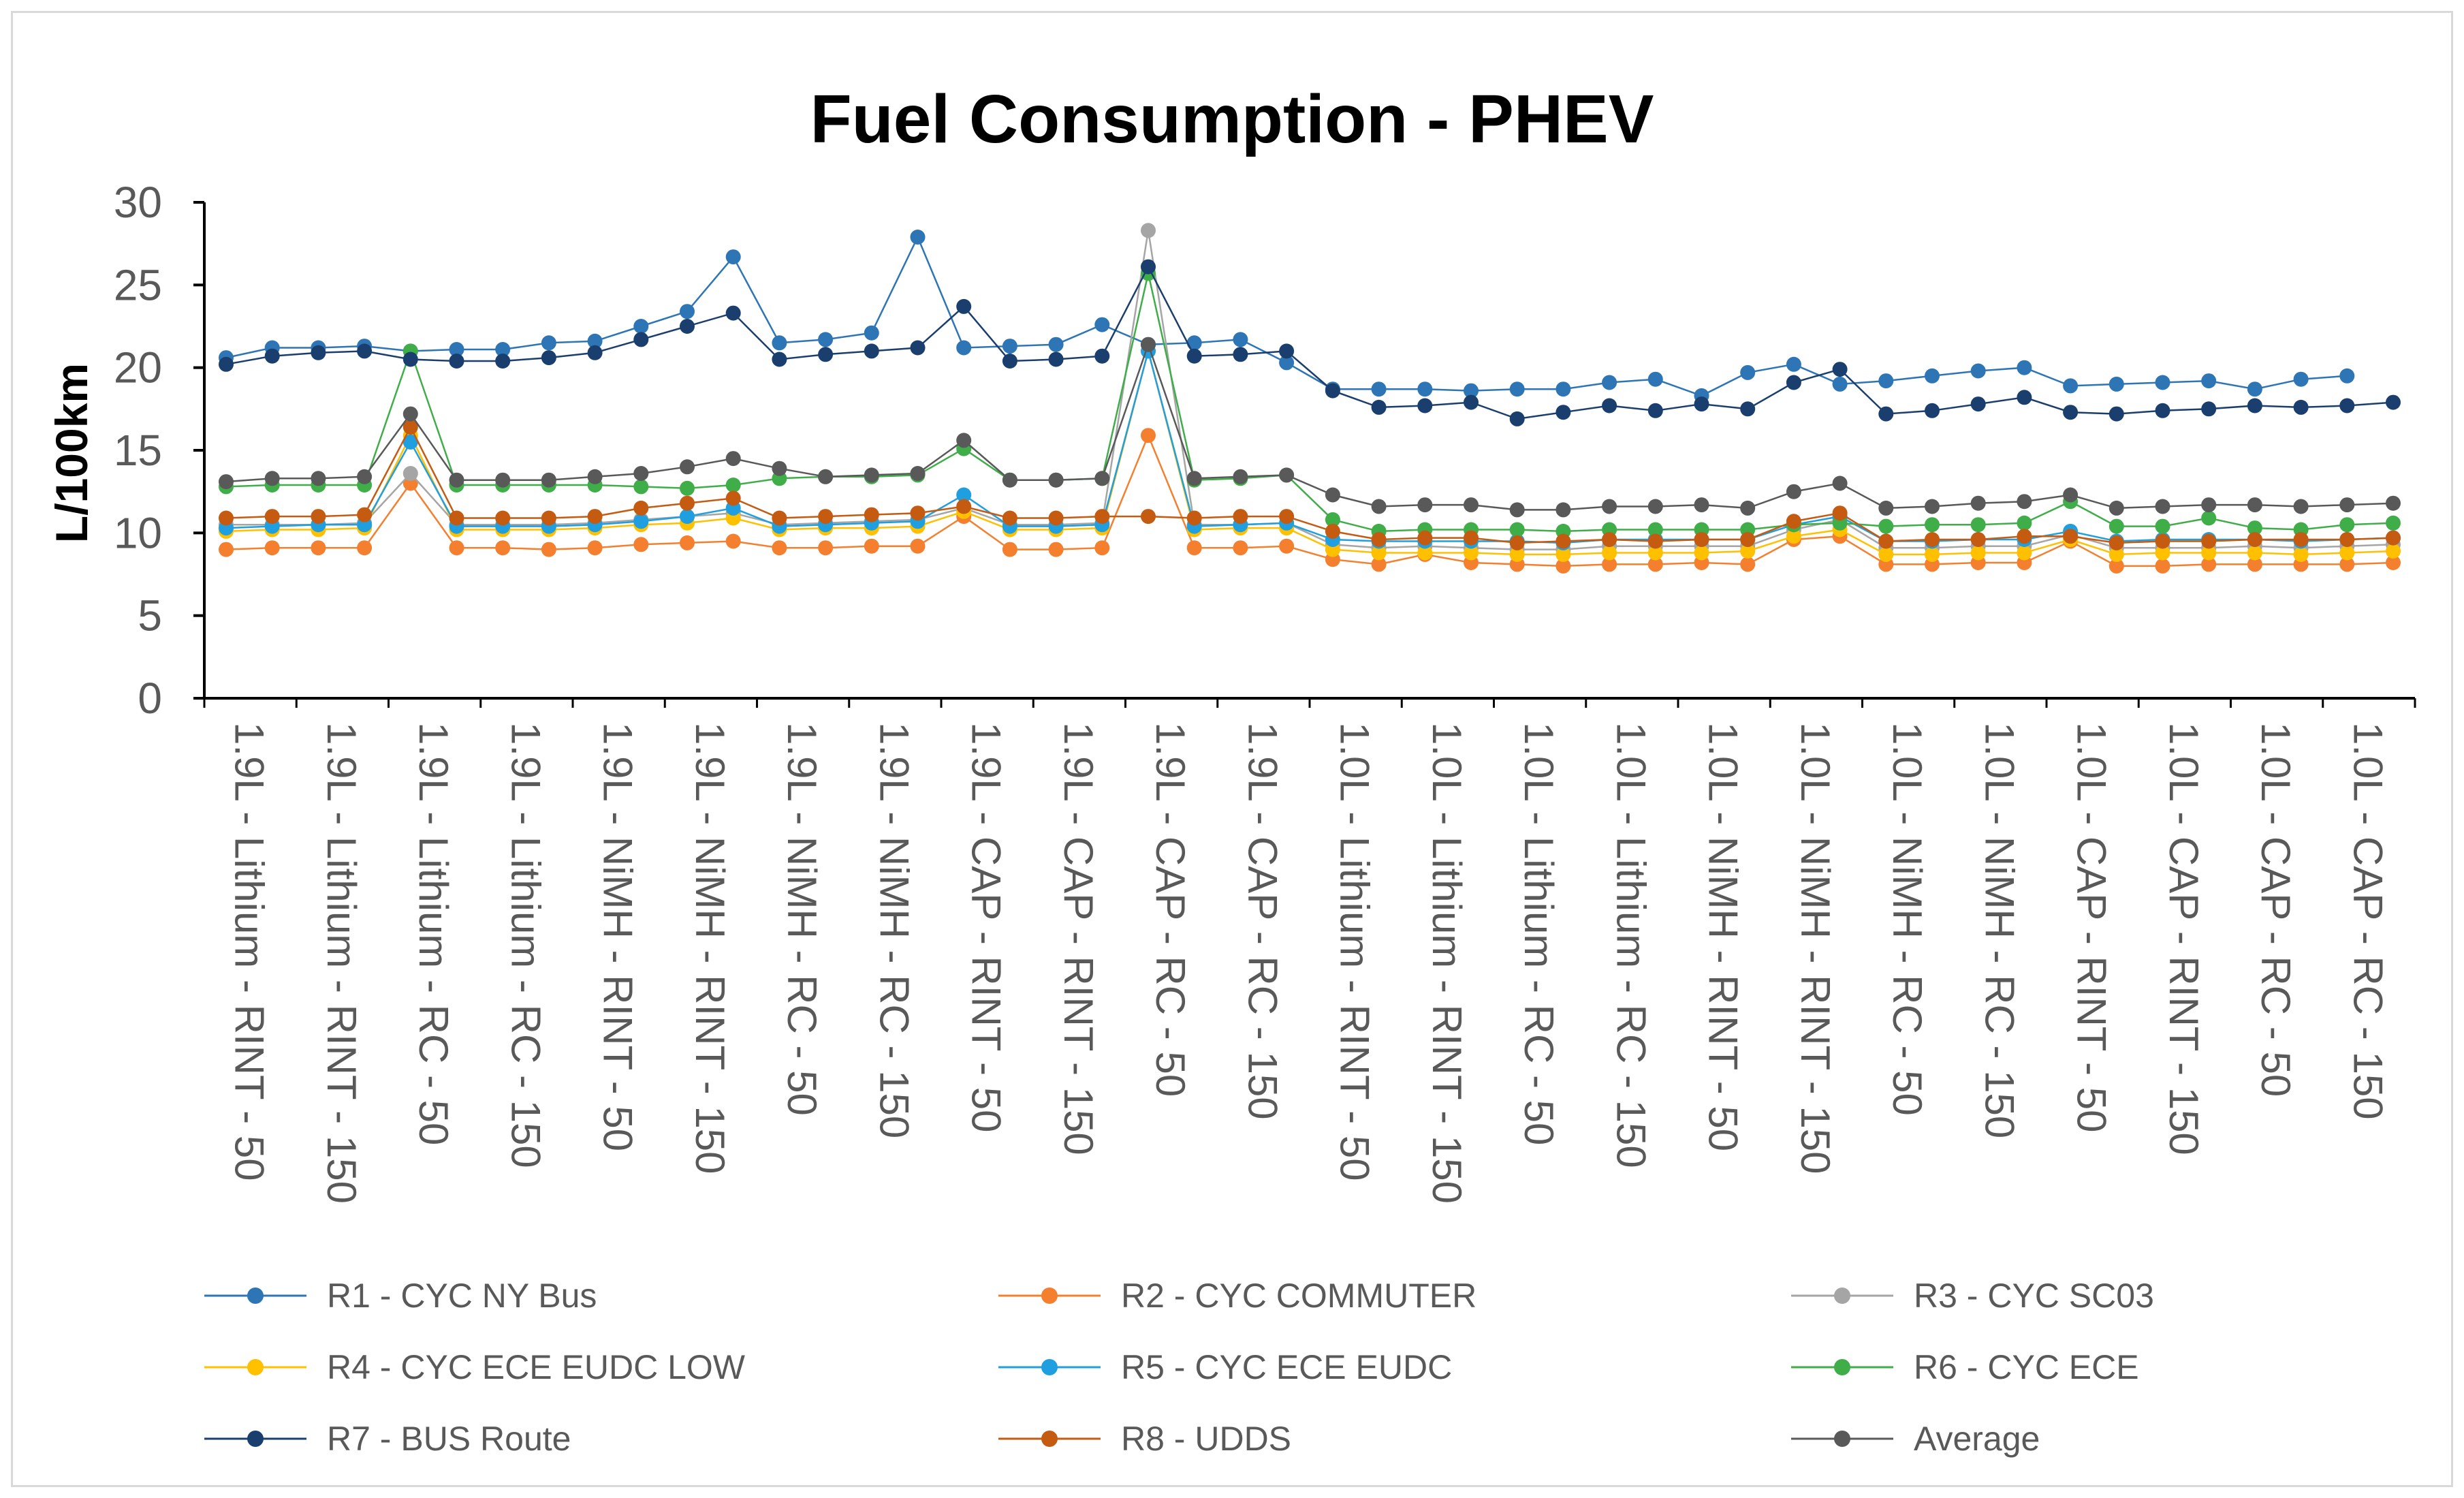 This screenshot has height=1498, width=2464. I want to click on x-tick-label: 1.0L - CAP - RC - 150, so click(2367, 921).